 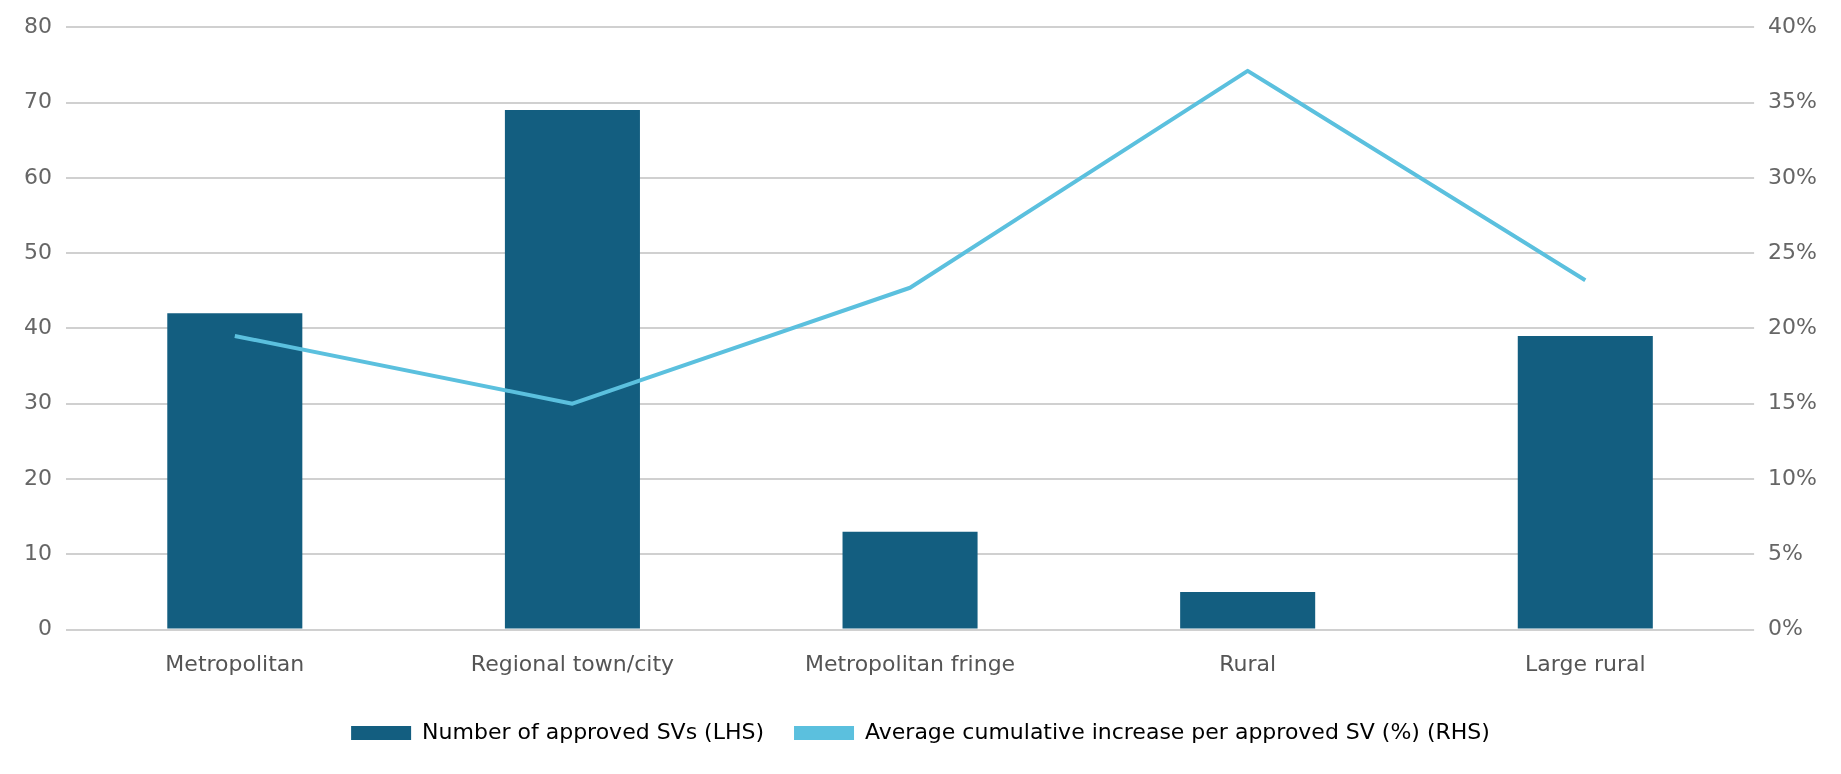 I want to click on y2-tick-label: 0%, so click(x=1786, y=628).